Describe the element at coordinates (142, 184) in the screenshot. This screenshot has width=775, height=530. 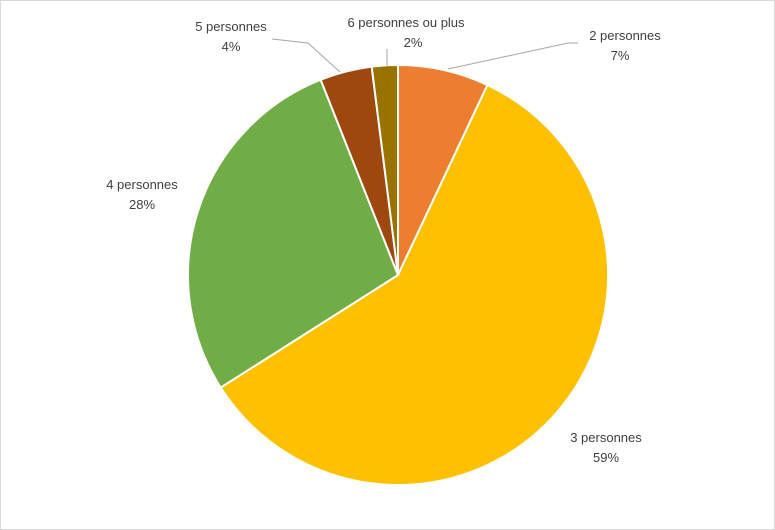
I see `slice-label-4-personnes: 4 personnes` at that location.